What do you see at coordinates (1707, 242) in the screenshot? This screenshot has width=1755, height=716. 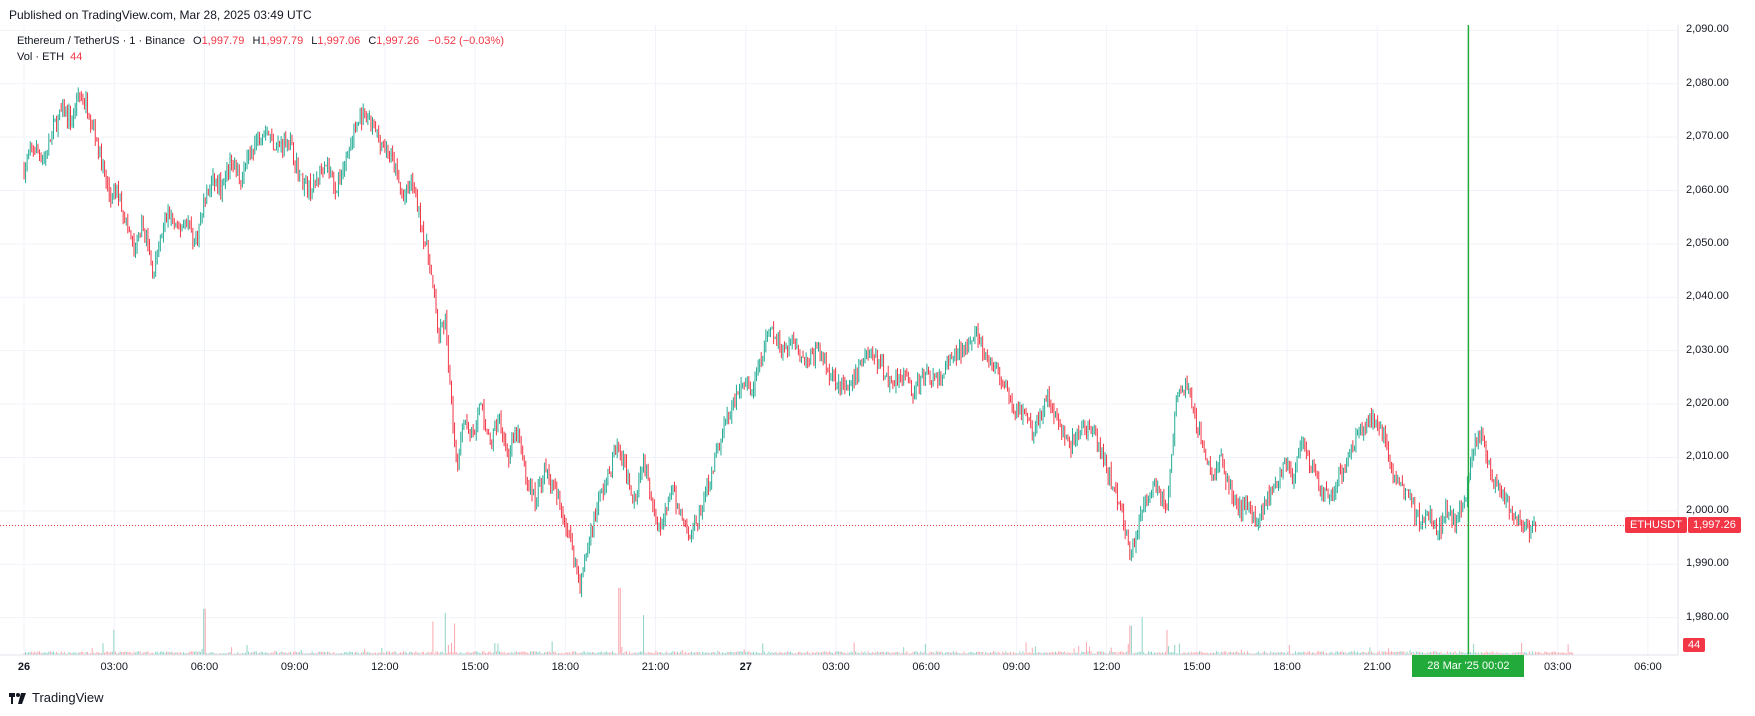 I see `price-tick-label: 2,050.00` at bounding box center [1707, 242].